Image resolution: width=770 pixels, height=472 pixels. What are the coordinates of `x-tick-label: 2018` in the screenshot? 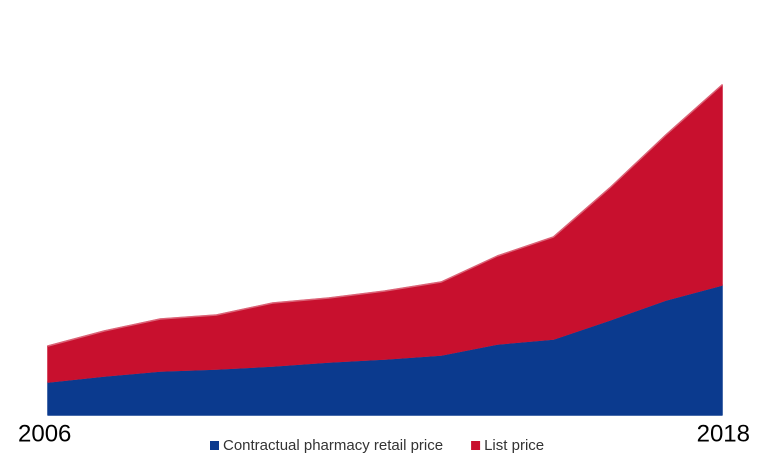 It's located at (723, 433).